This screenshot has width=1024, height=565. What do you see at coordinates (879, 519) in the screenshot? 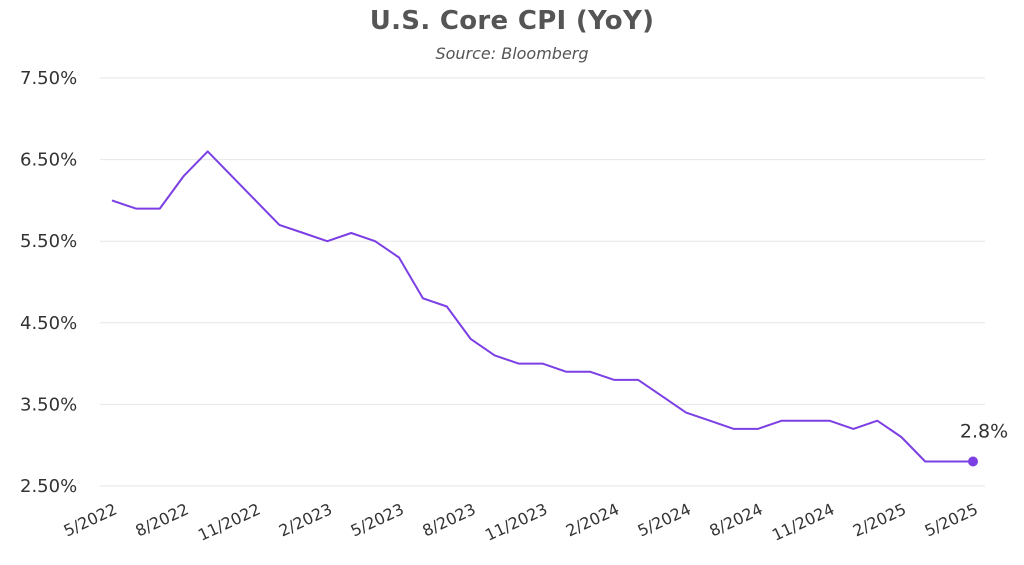
I see `x-tick-label: 2/2025` at bounding box center [879, 519].